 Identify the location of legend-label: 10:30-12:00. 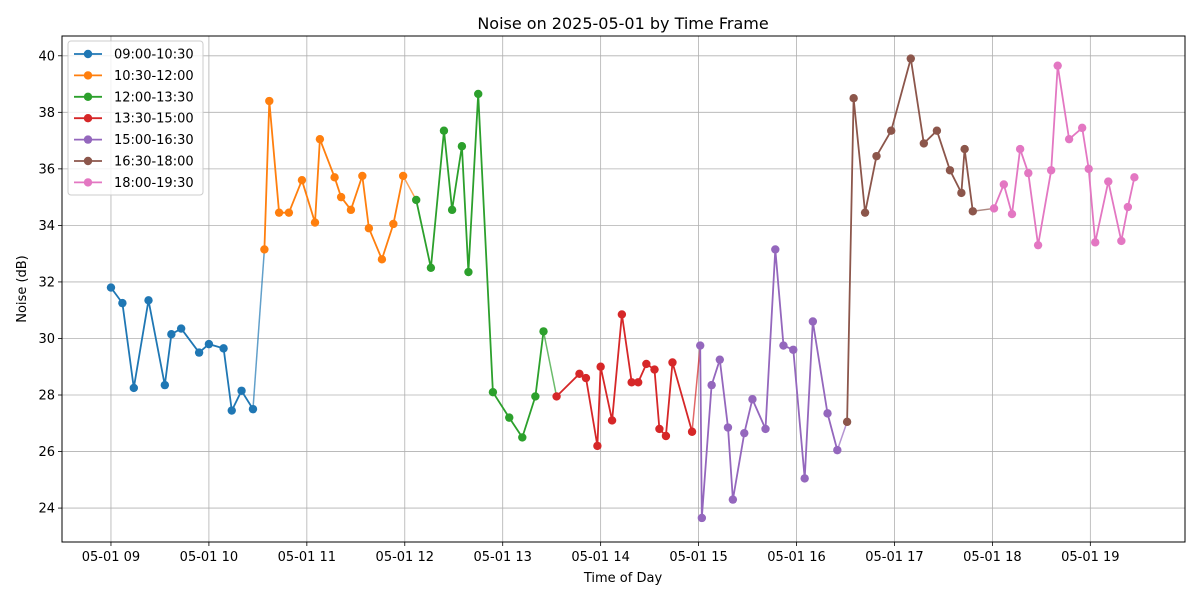
(154, 76).